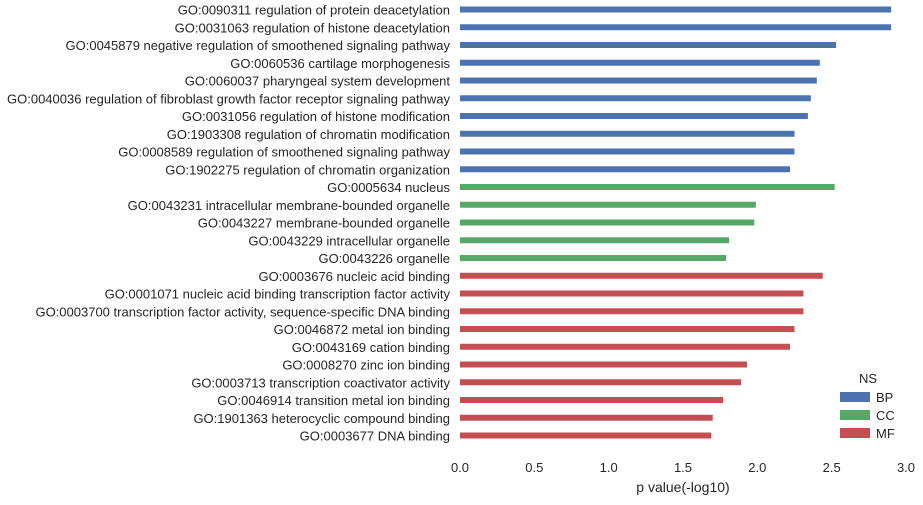 The width and height of the screenshot is (923, 505). What do you see at coordinates (868, 378) in the screenshot?
I see `legend-title: NS` at bounding box center [868, 378].